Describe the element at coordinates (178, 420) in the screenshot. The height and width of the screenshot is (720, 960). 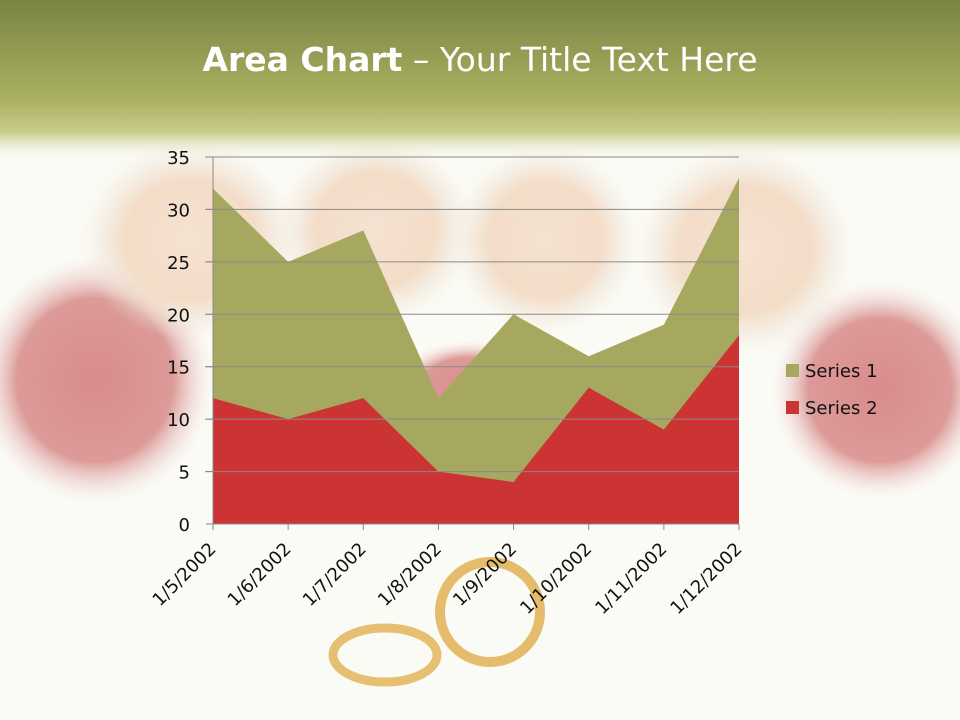
I see `y-tick-label: 10` at that location.